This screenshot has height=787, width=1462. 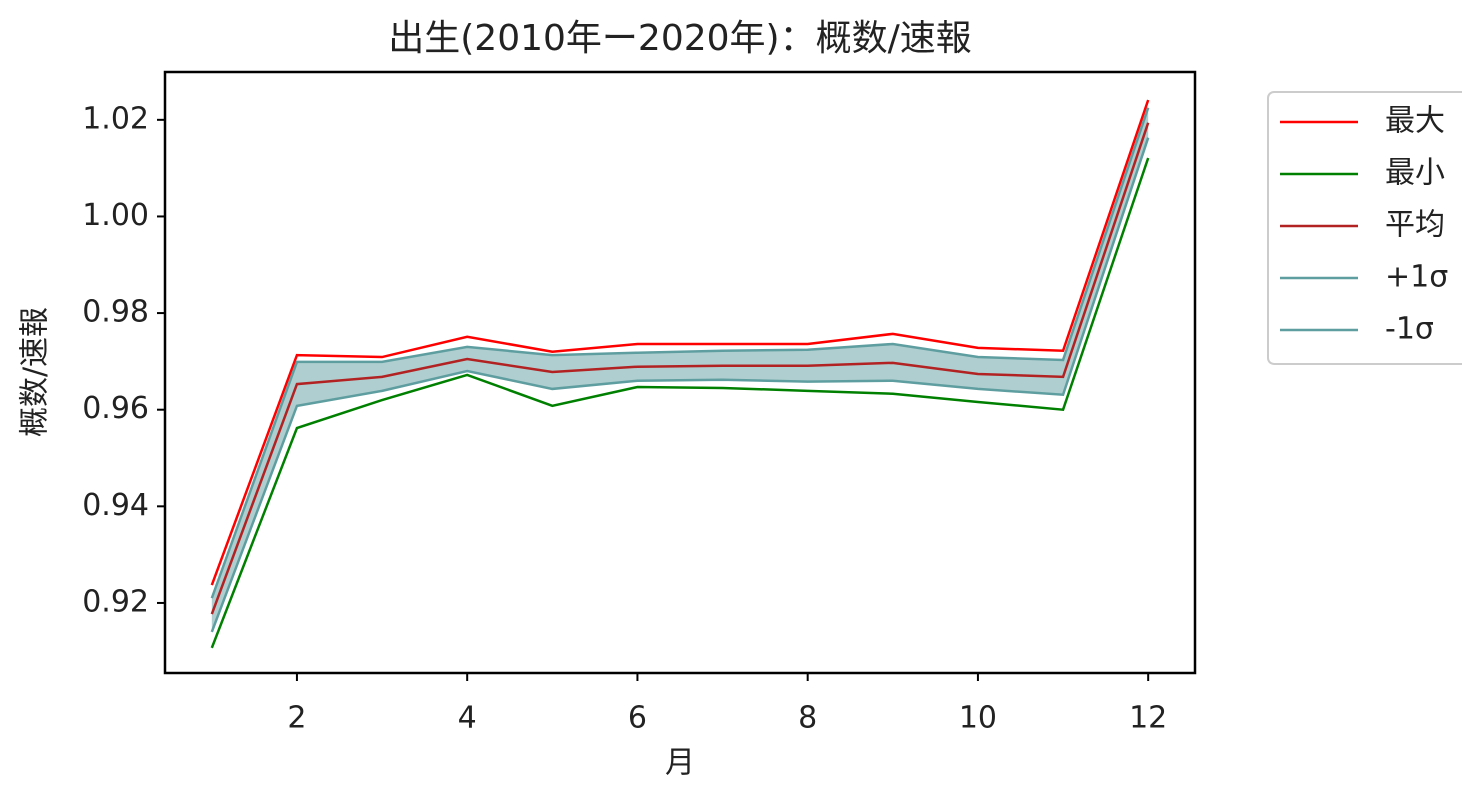 I want to click on y-tick-label: 0.98, so click(x=115, y=312).